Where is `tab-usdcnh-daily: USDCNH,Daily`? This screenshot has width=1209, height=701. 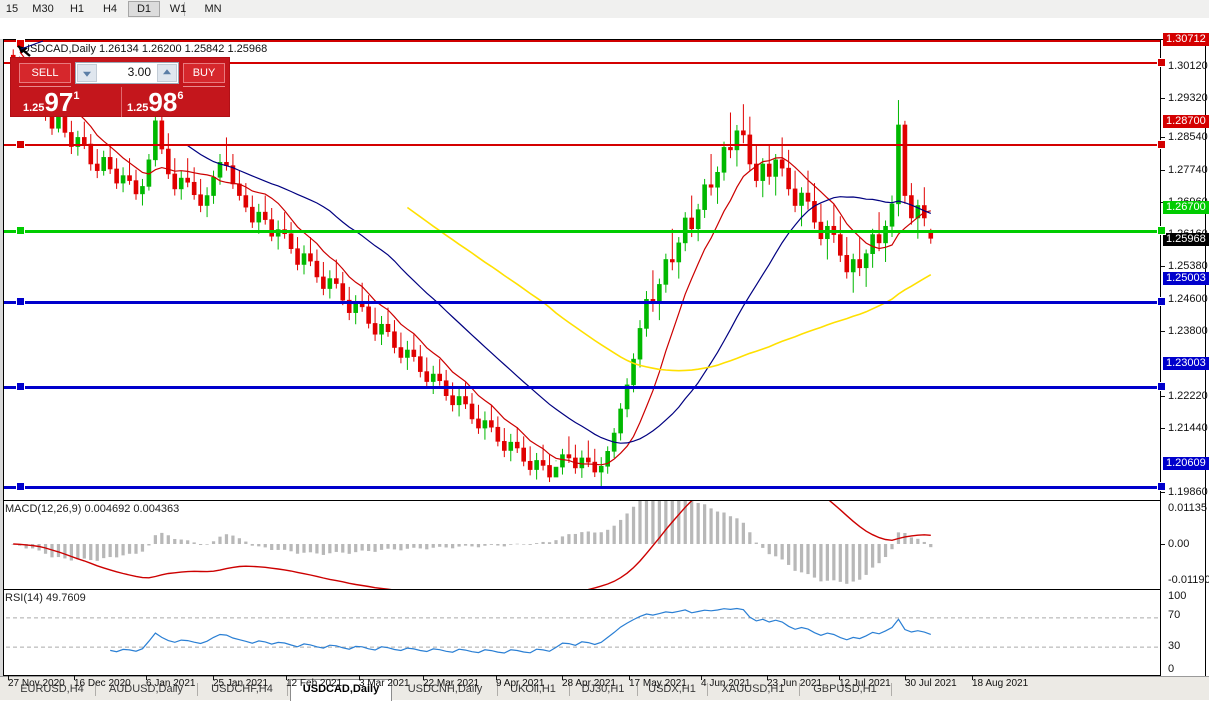
tab-usdcnh-daily: USDCNH,Daily is located at coordinates (445, 689).